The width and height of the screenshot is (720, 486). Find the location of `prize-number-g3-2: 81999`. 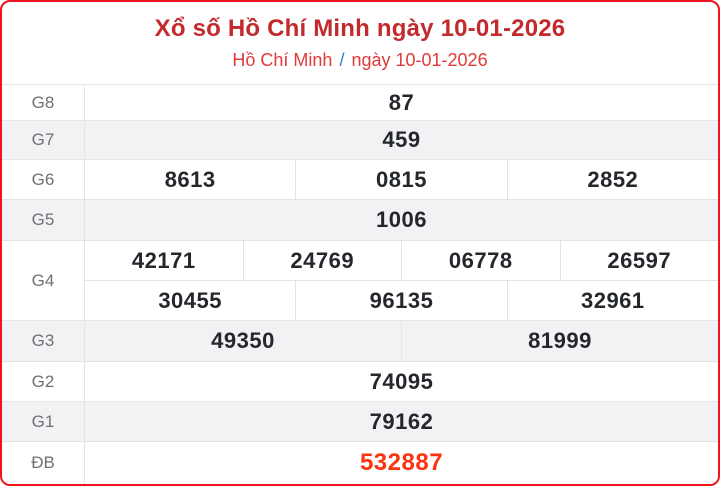

prize-number-g3-2: 81999 is located at coordinates (559, 341).